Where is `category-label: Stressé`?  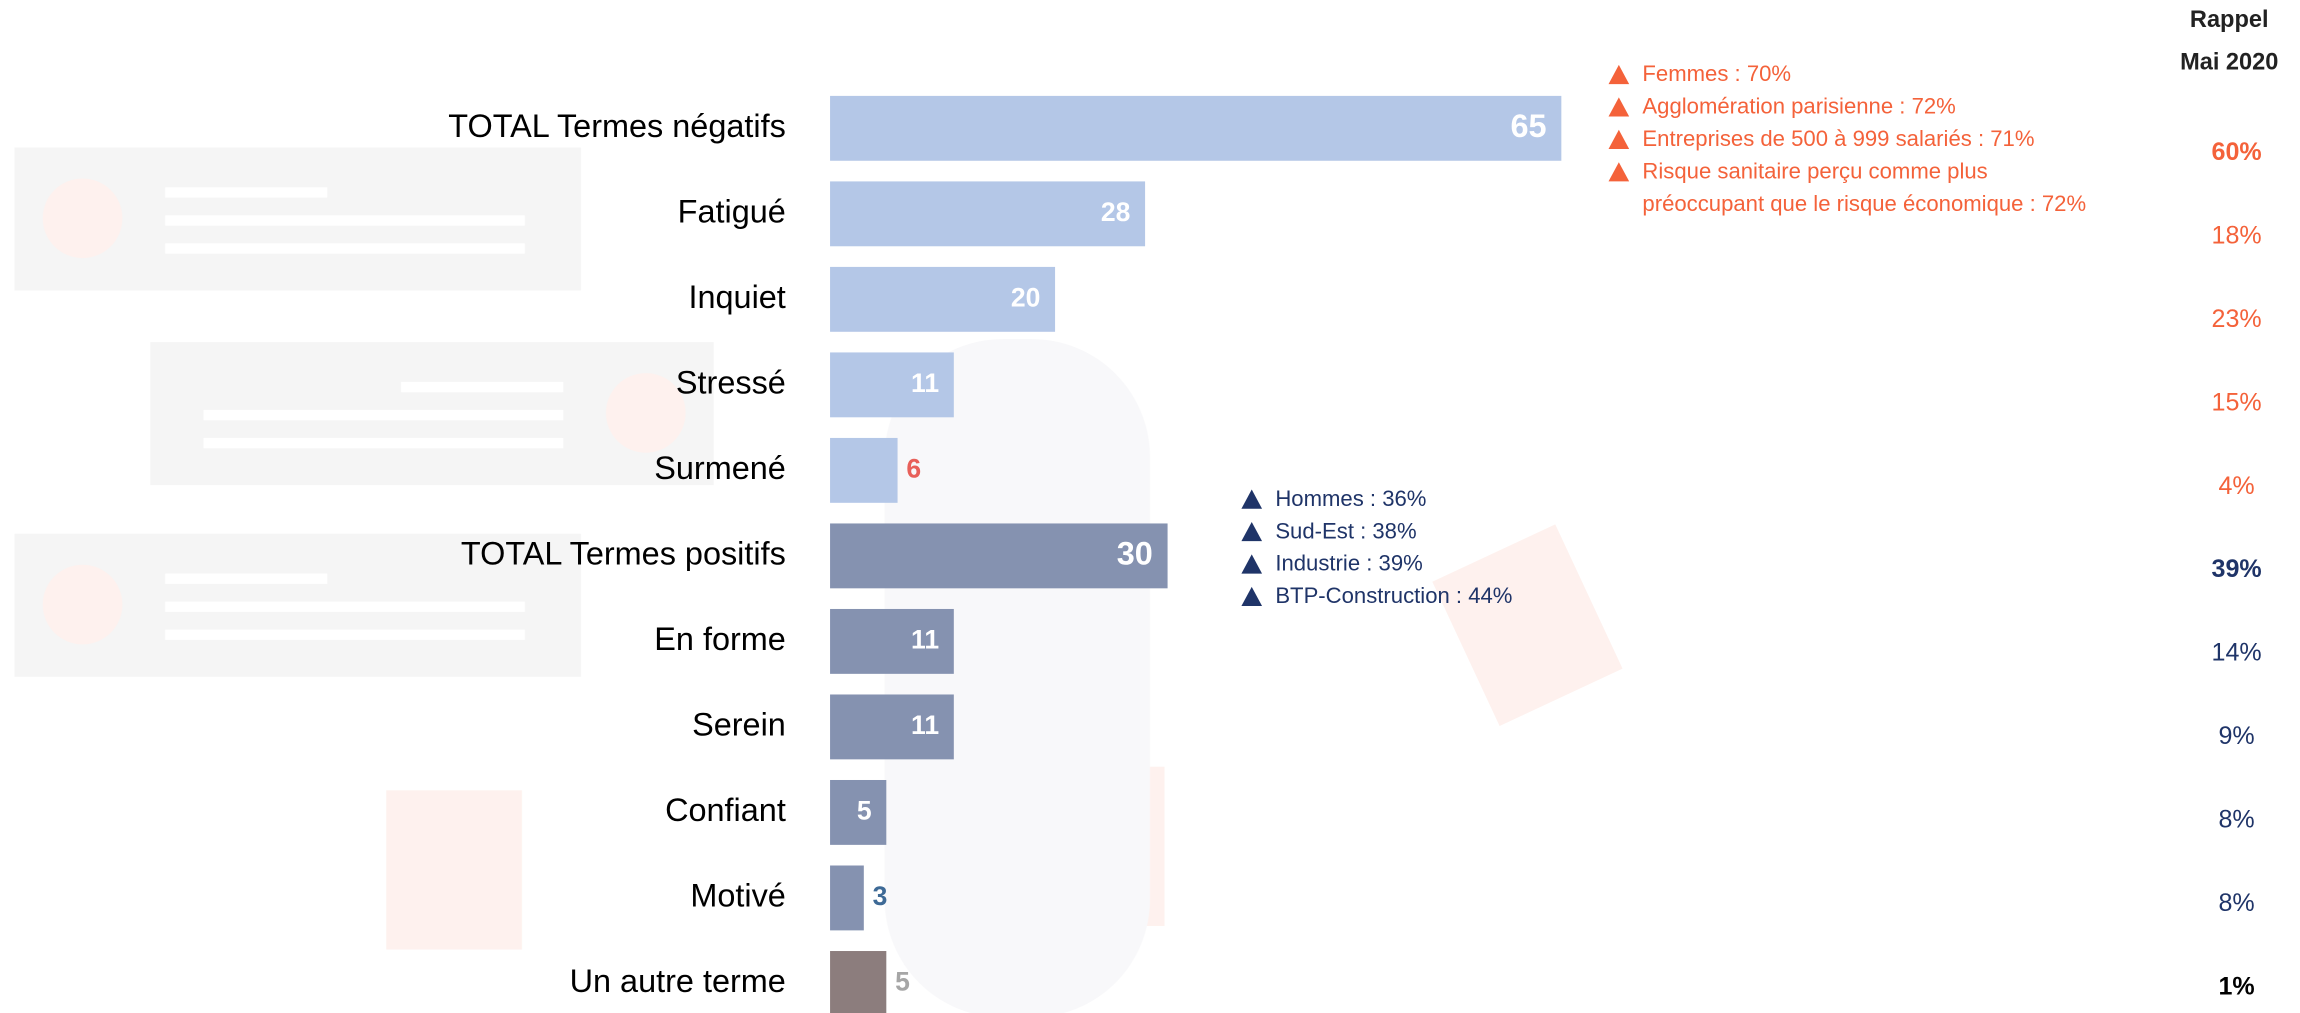 category-label: Stressé is located at coordinates (731, 382).